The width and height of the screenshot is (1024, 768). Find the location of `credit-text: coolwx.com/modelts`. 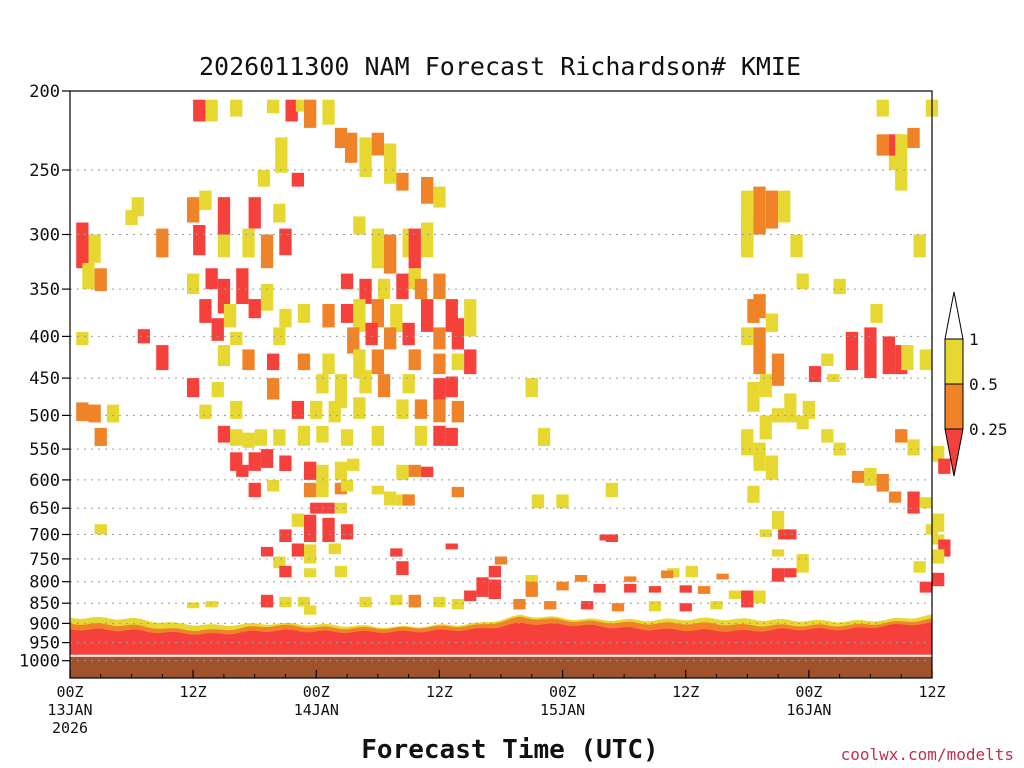

credit-text: coolwx.com/modelts is located at coordinates (927, 754).